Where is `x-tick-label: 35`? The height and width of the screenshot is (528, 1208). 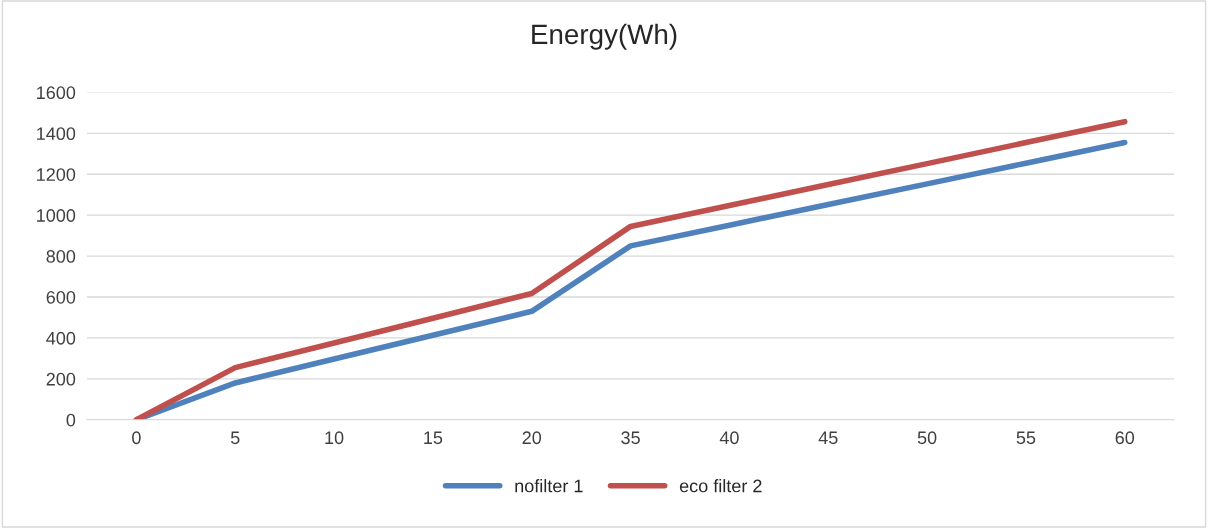
x-tick-label: 35 is located at coordinates (630, 438).